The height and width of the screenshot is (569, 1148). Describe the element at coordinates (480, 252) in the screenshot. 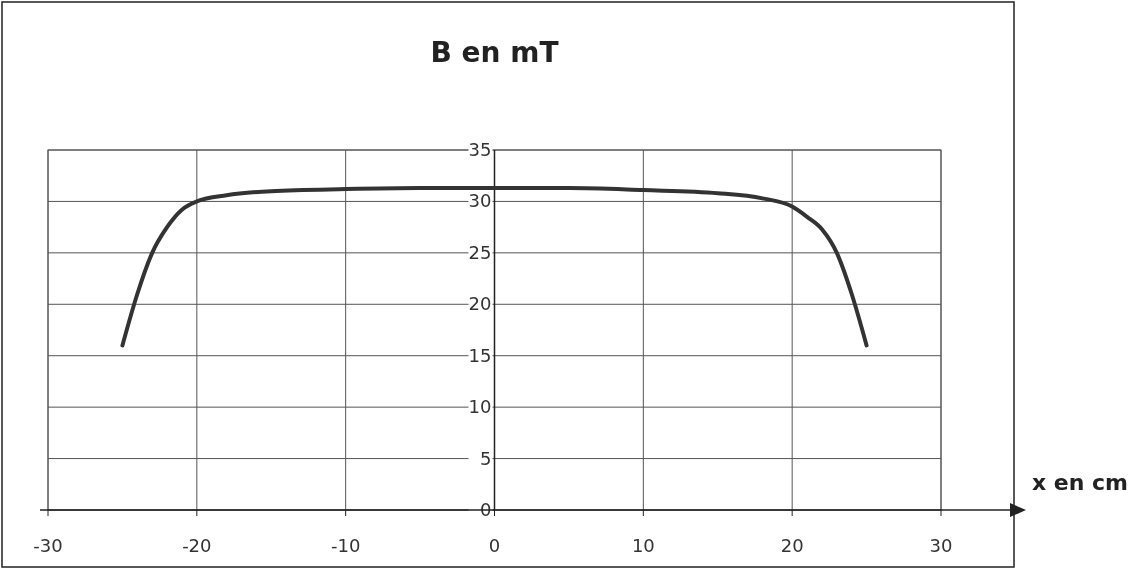

I see `y-tick-label: 25` at that location.